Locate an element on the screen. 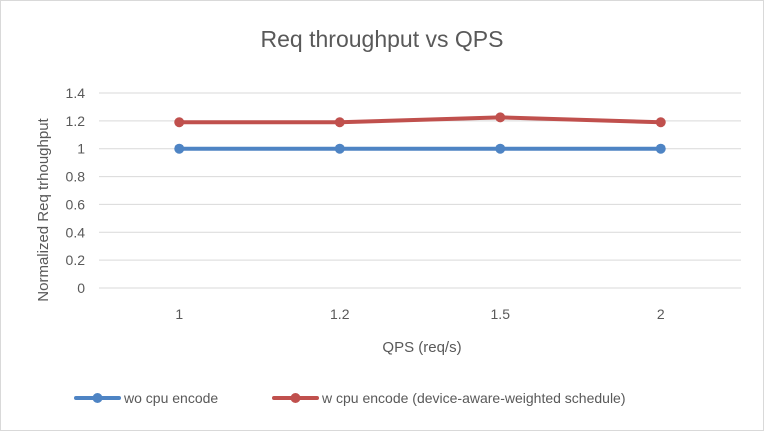 The height and width of the screenshot is (431, 764). y-tick-label: 1.4 is located at coordinates (76, 93).